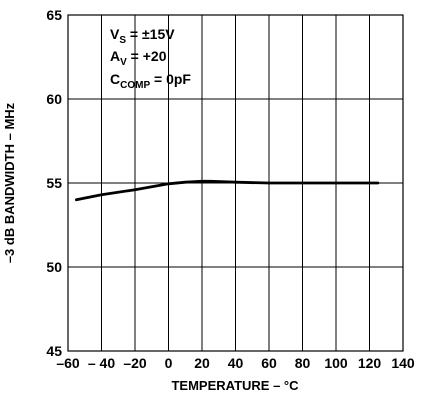 Image resolution: width=433 pixels, height=398 pixels. What do you see at coordinates (336, 363) in the screenshot?
I see `x-tick-label-8: 100` at bounding box center [336, 363].